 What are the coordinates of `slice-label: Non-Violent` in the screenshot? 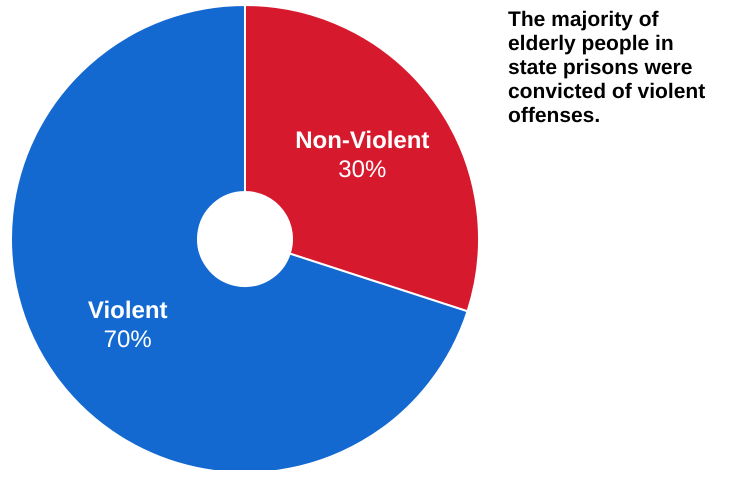 It's located at (362, 140).